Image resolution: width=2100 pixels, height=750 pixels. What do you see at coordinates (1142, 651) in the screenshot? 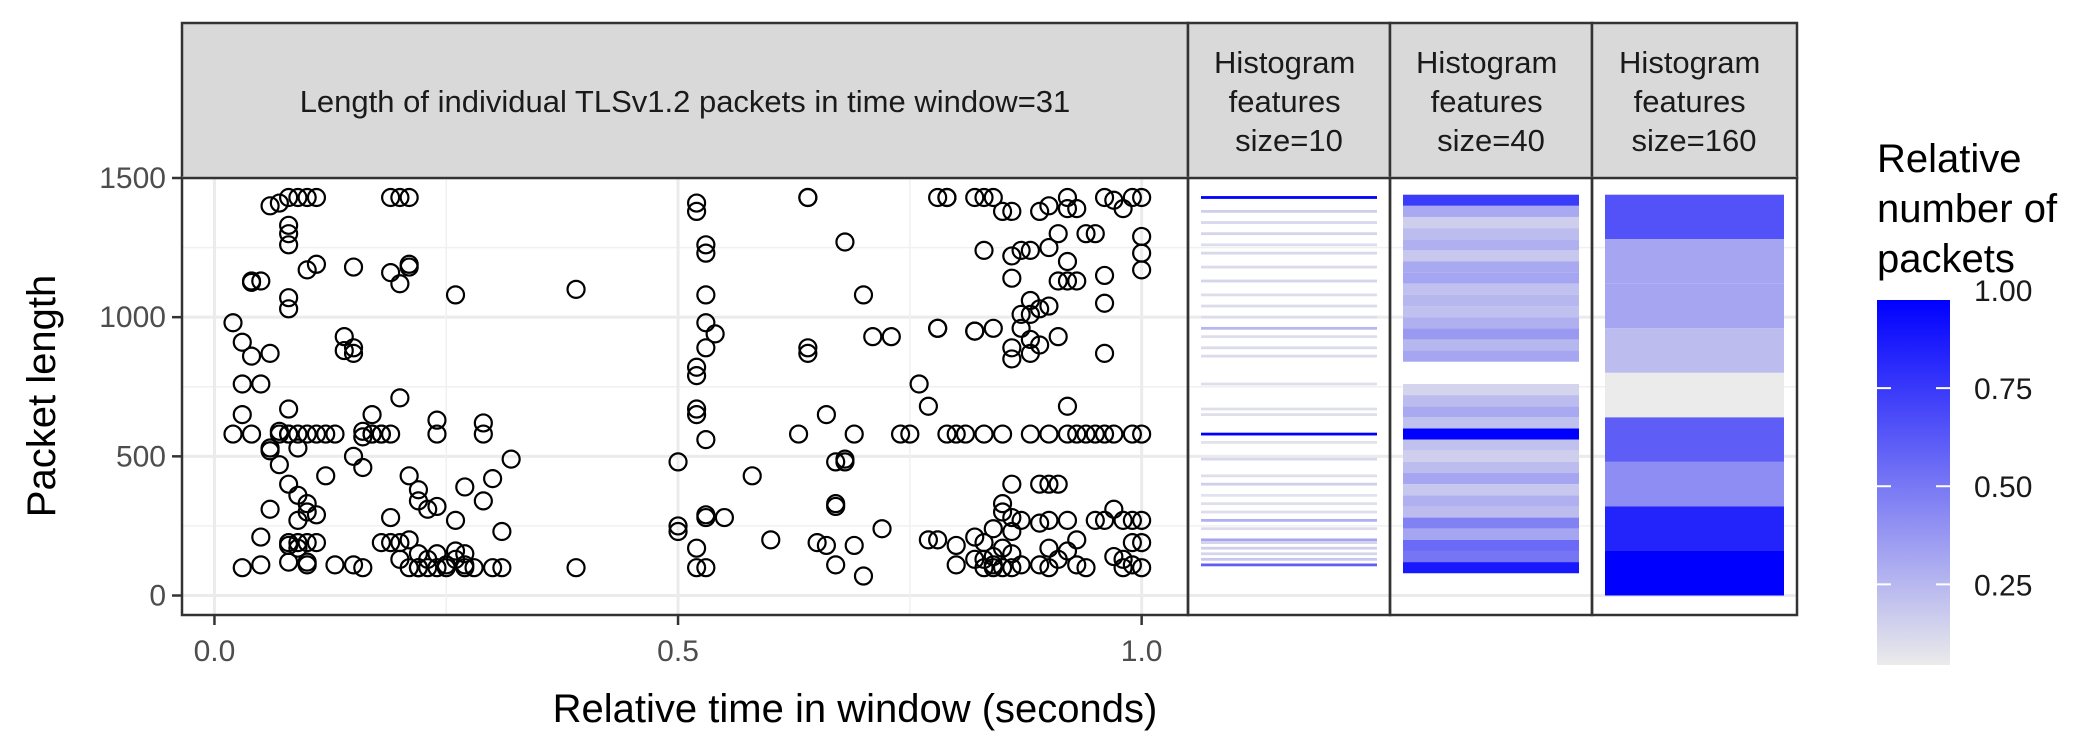
I see `x-tick-label: 1.0` at bounding box center [1142, 651].